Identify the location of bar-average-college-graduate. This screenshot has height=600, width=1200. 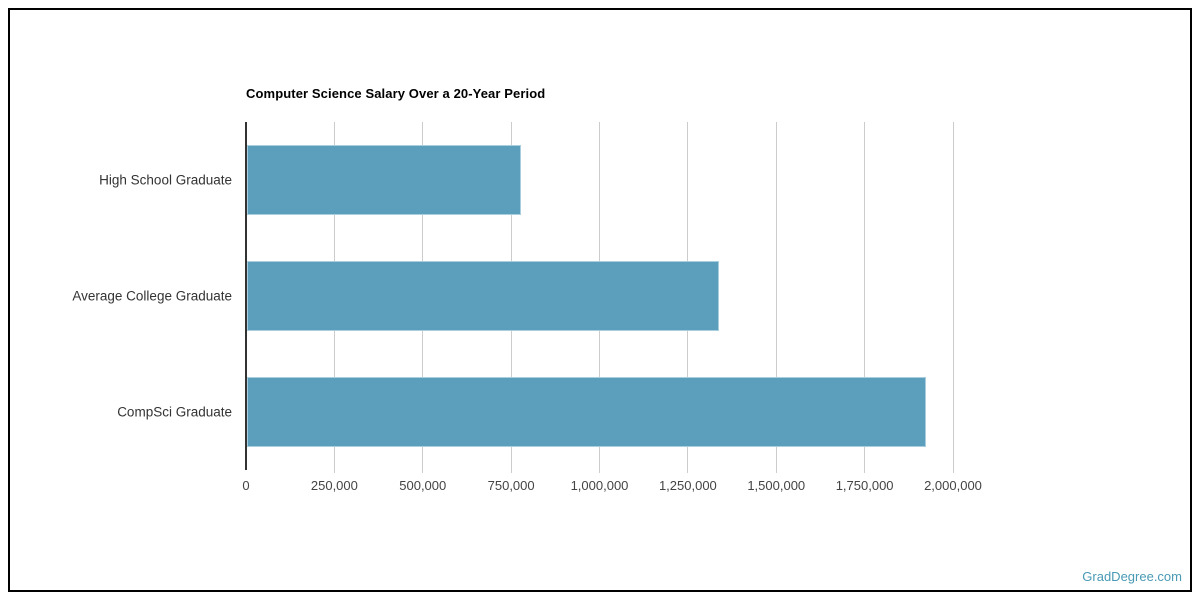
(483, 296).